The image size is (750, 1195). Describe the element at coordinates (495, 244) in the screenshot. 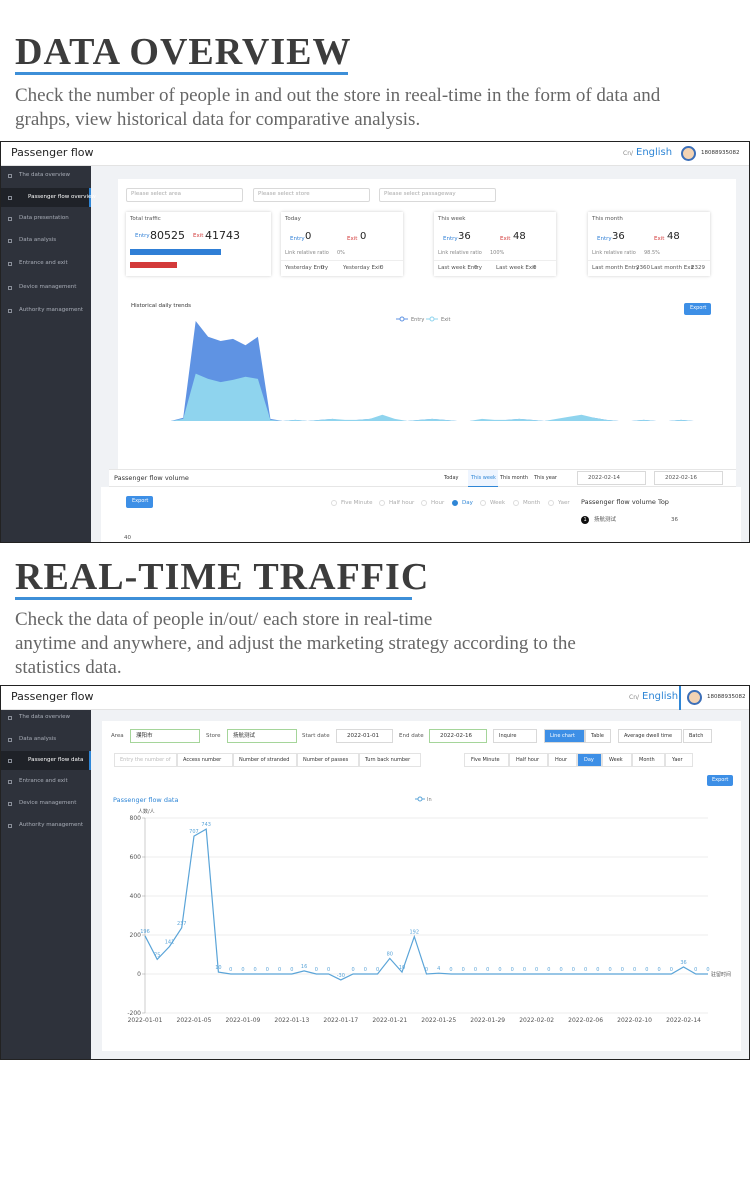

I see `card` at that location.